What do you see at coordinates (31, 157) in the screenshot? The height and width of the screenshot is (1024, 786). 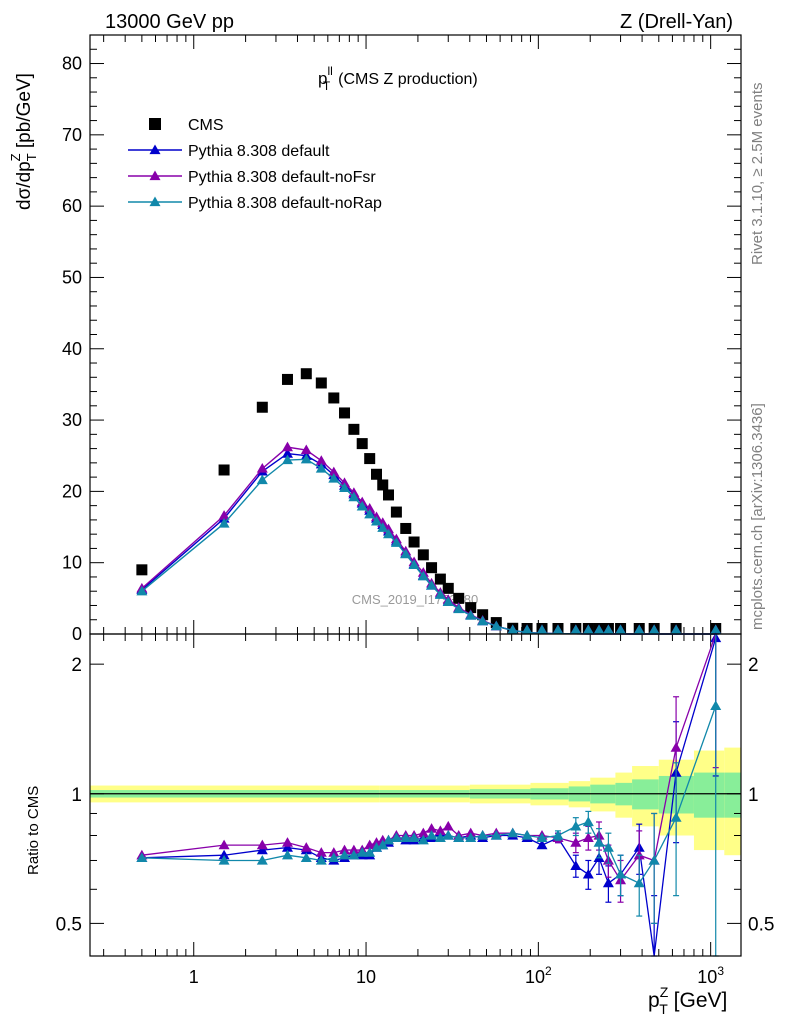 I see `ylabel-sub: T` at bounding box center [31, 157].